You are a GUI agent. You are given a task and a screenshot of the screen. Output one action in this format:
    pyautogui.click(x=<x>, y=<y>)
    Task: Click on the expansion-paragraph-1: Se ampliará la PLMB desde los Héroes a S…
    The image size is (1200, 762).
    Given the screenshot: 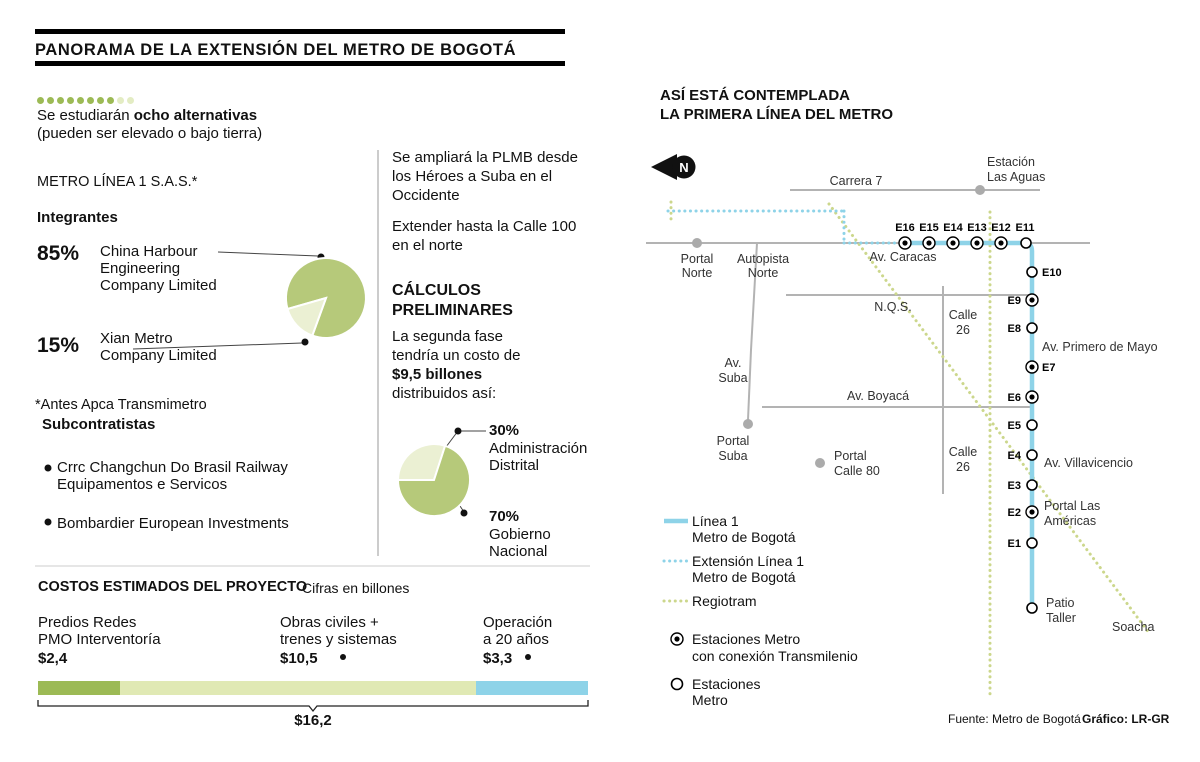 What is the action you would take?
    pyautogui.click(x=485, y=176)
    